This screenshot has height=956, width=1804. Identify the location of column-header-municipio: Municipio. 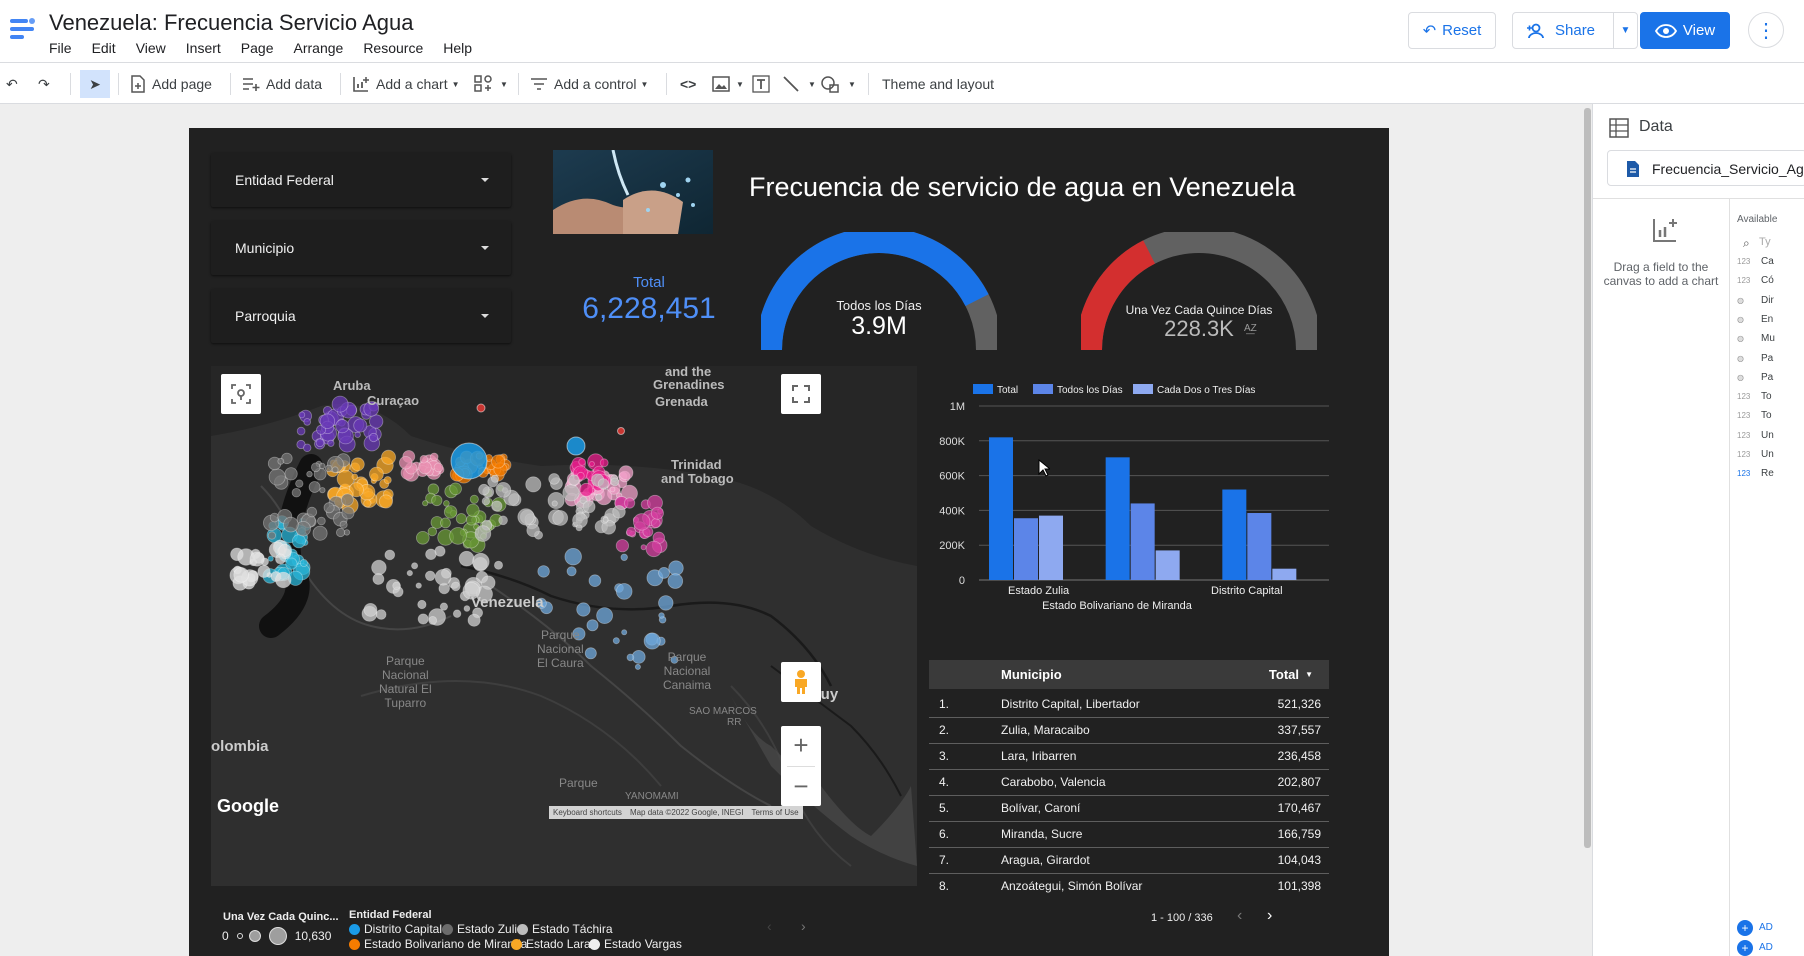
(1031, 674).